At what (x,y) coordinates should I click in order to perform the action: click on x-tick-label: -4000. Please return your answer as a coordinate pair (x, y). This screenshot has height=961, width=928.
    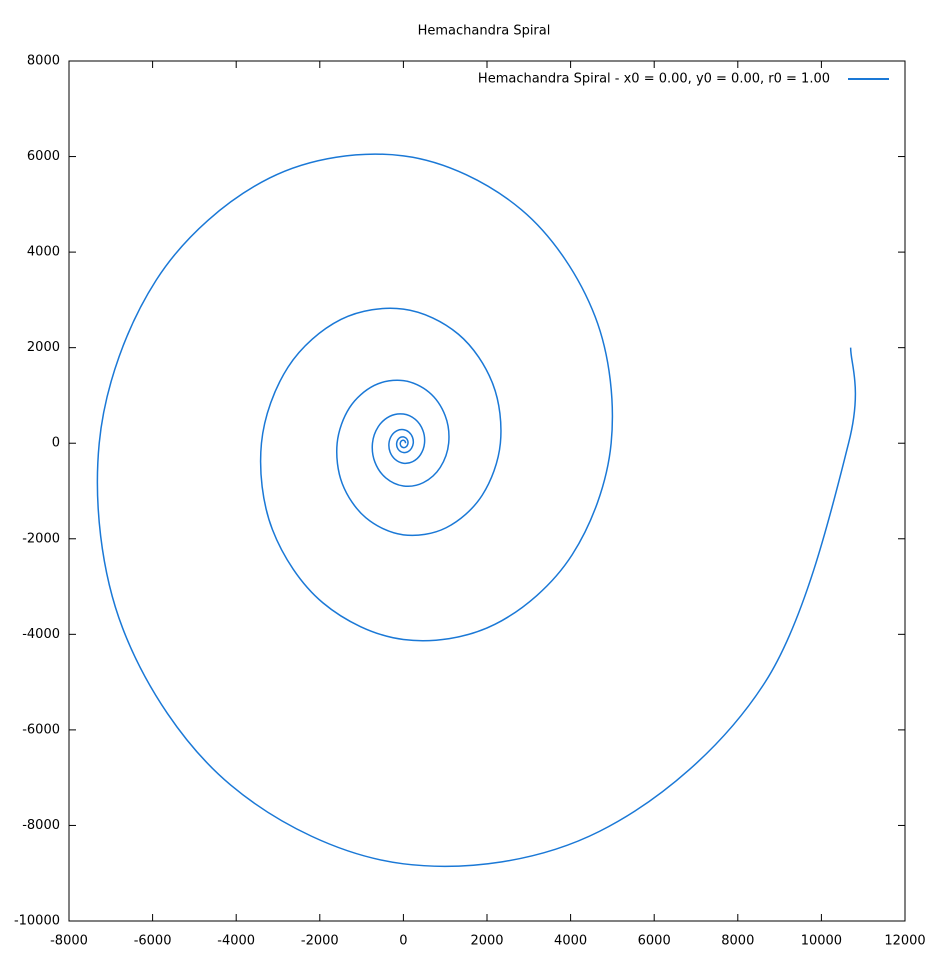
    Looking at the image, I should click on (236, 941).